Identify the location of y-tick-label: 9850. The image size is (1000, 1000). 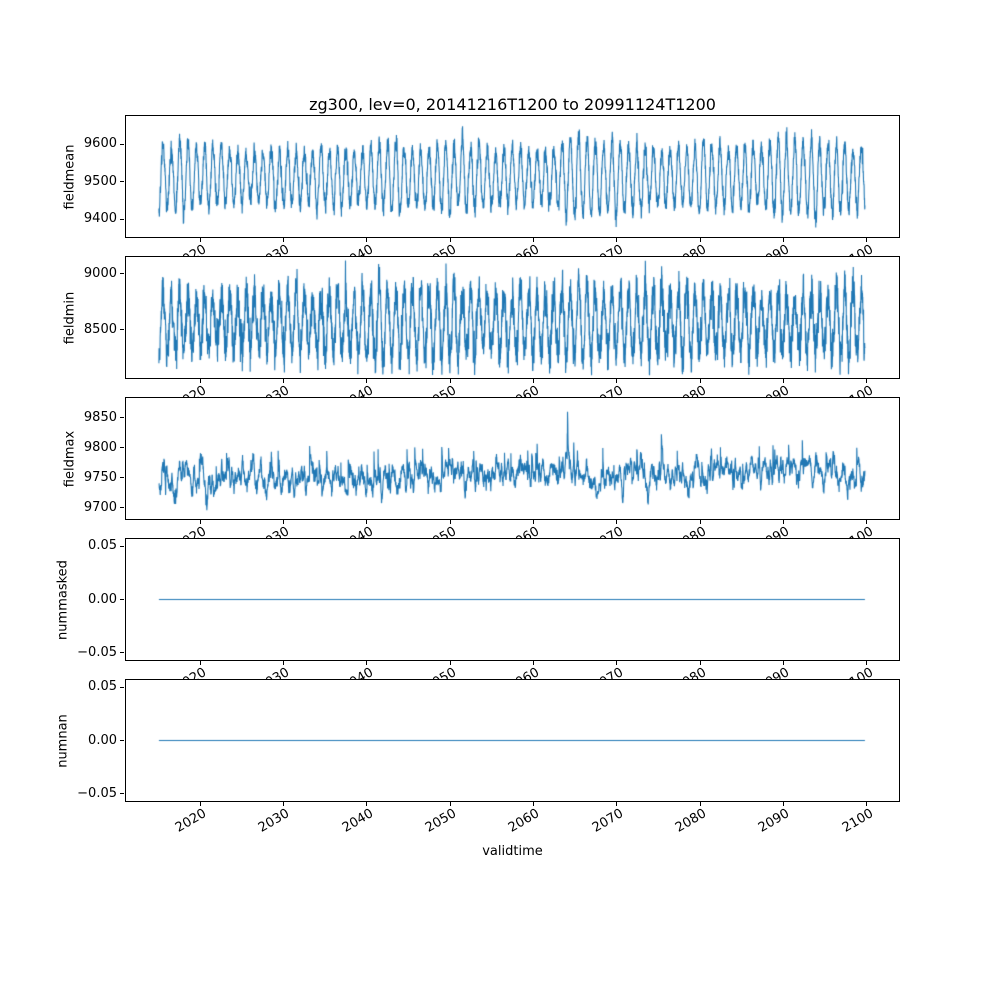
(100, 417).